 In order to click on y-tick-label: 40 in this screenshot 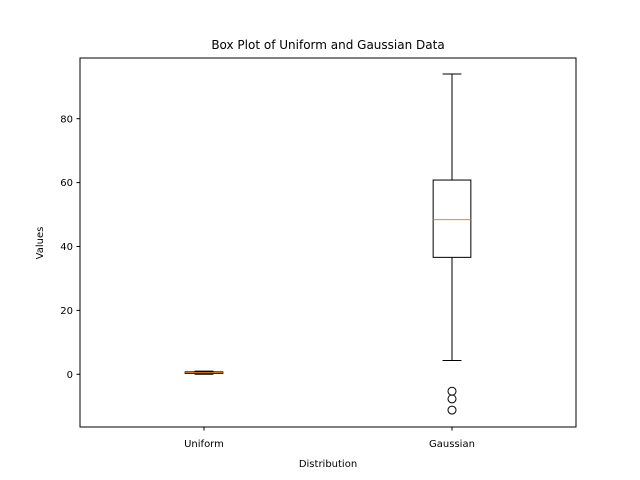, I will do `click(66, 247)`.